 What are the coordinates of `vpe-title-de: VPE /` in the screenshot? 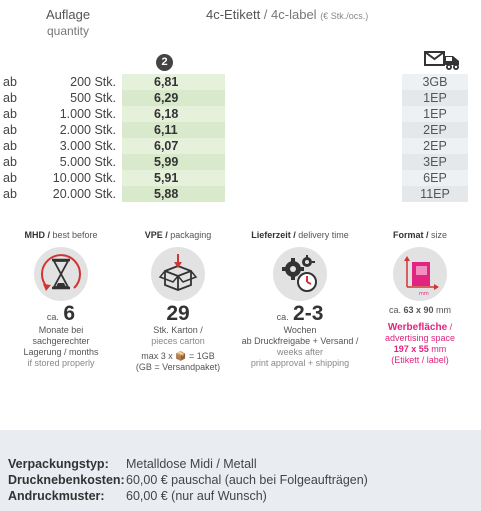 It's located at (157, 235).